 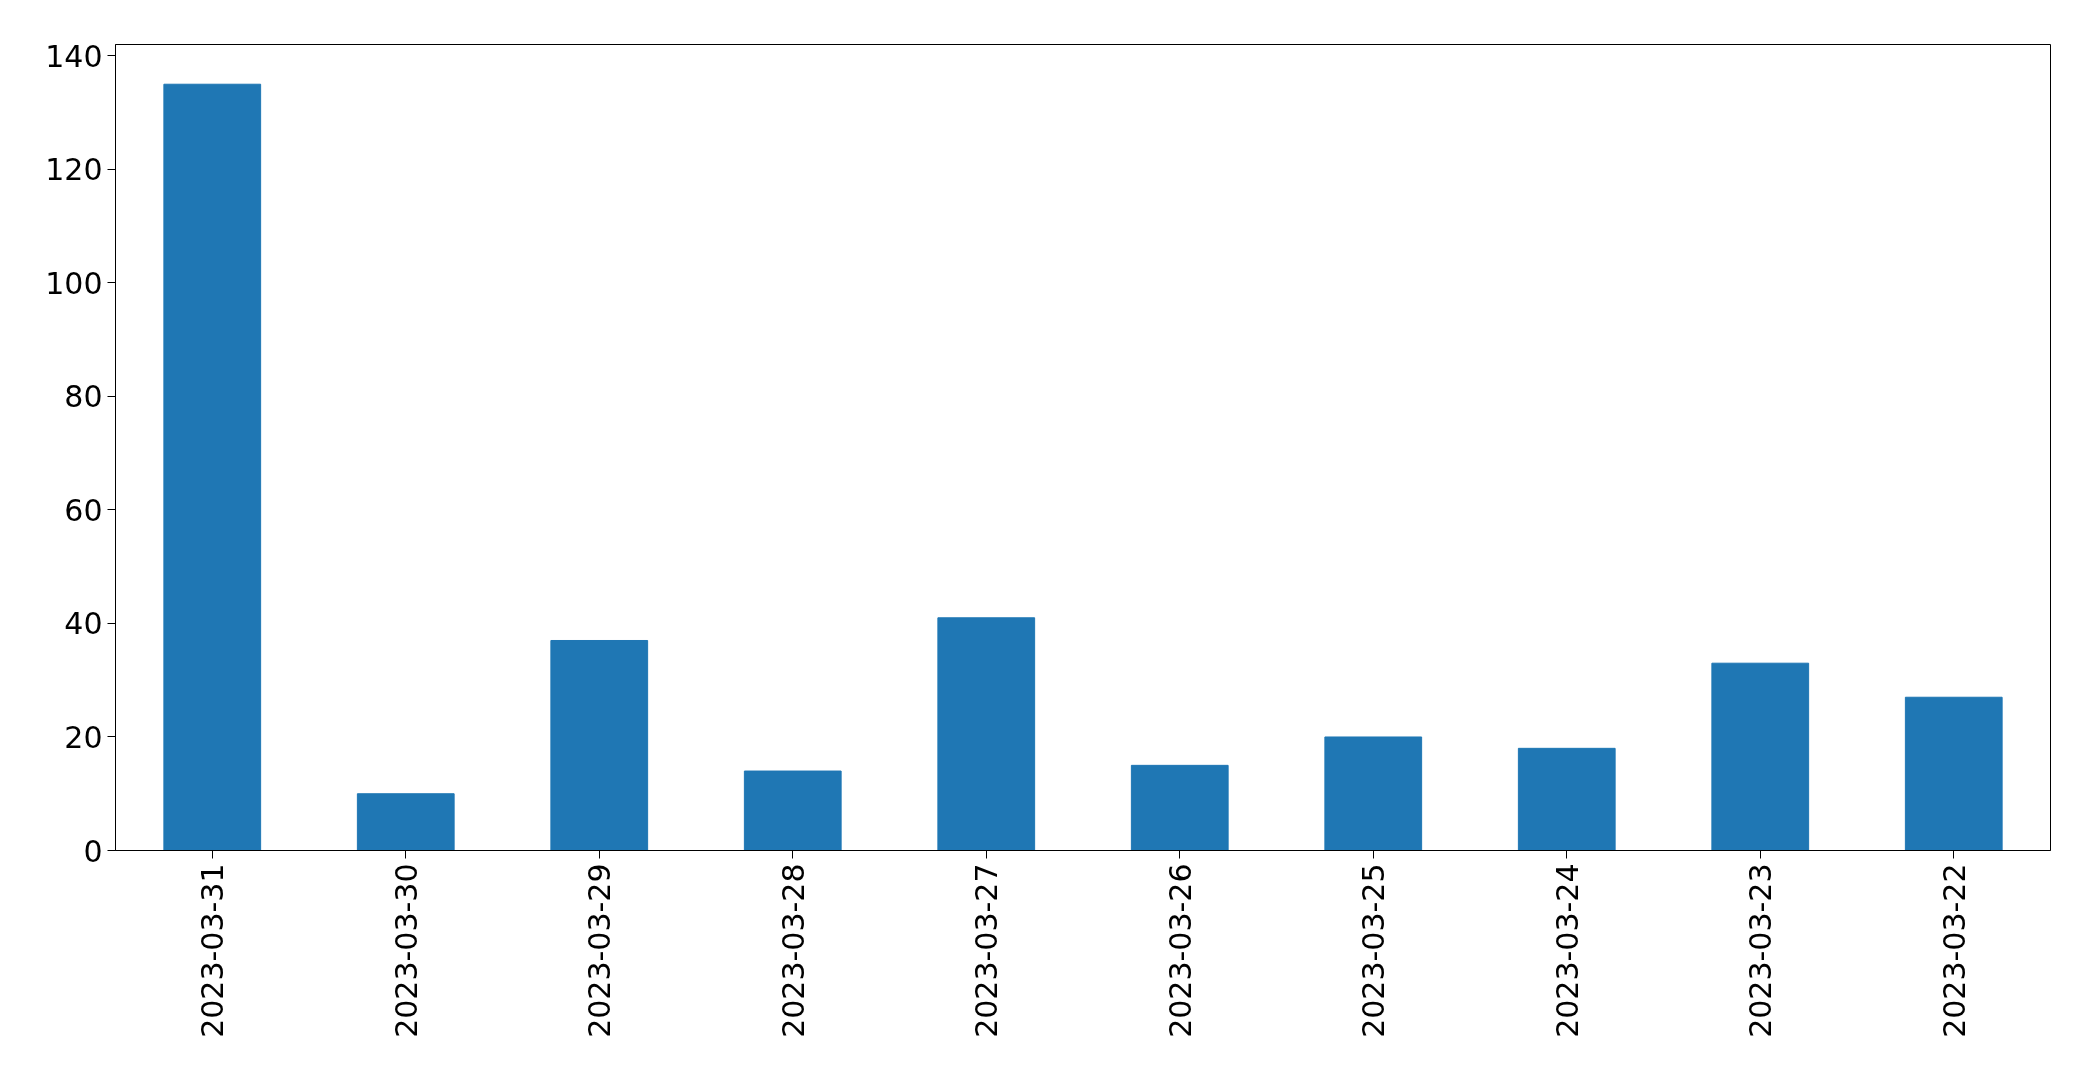 I want to click on y-tick-label: 100, so click(x=74, y=283).